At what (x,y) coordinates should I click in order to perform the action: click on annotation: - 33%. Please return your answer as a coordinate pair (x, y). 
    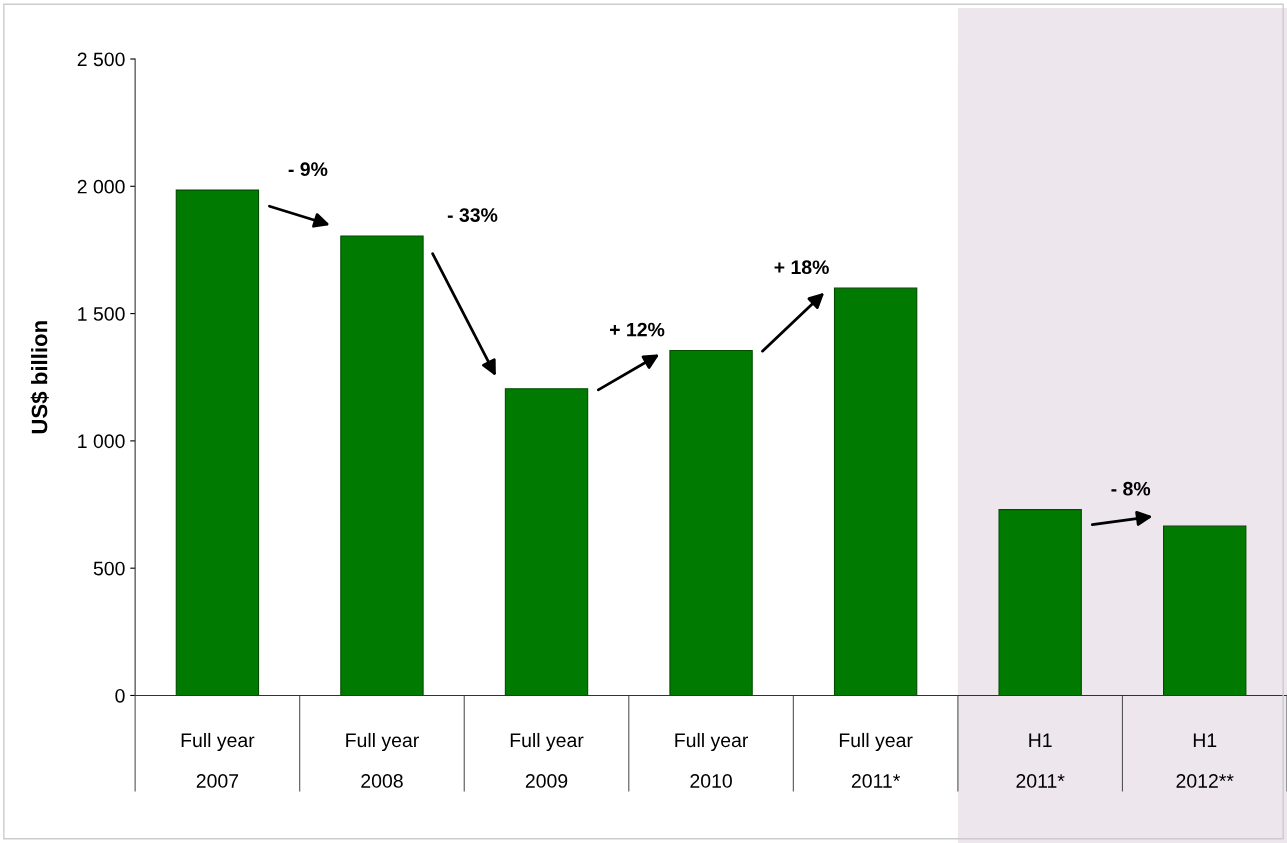
    Looking at the image, I should click on (472, 215).